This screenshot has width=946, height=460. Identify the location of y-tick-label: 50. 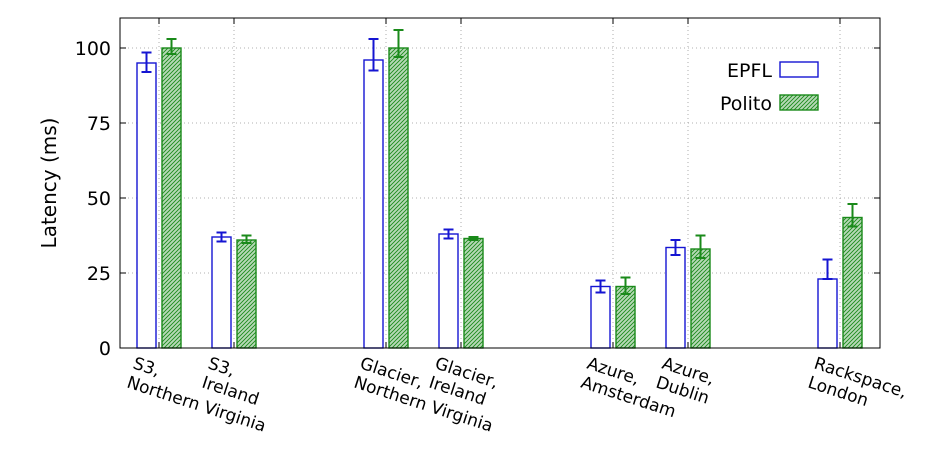
(99, 199).